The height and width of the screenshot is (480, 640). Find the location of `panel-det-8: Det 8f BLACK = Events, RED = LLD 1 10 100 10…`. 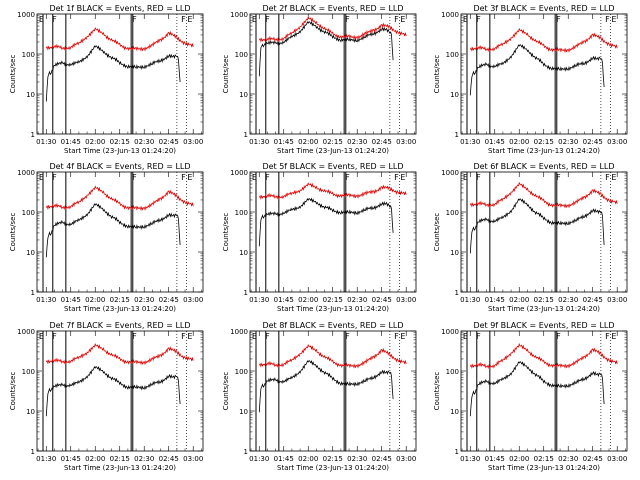

panel-det-8: Det 8f BLACK = Events, RED = LLD 1 10 100 10… is located at coordinates (319, 396).